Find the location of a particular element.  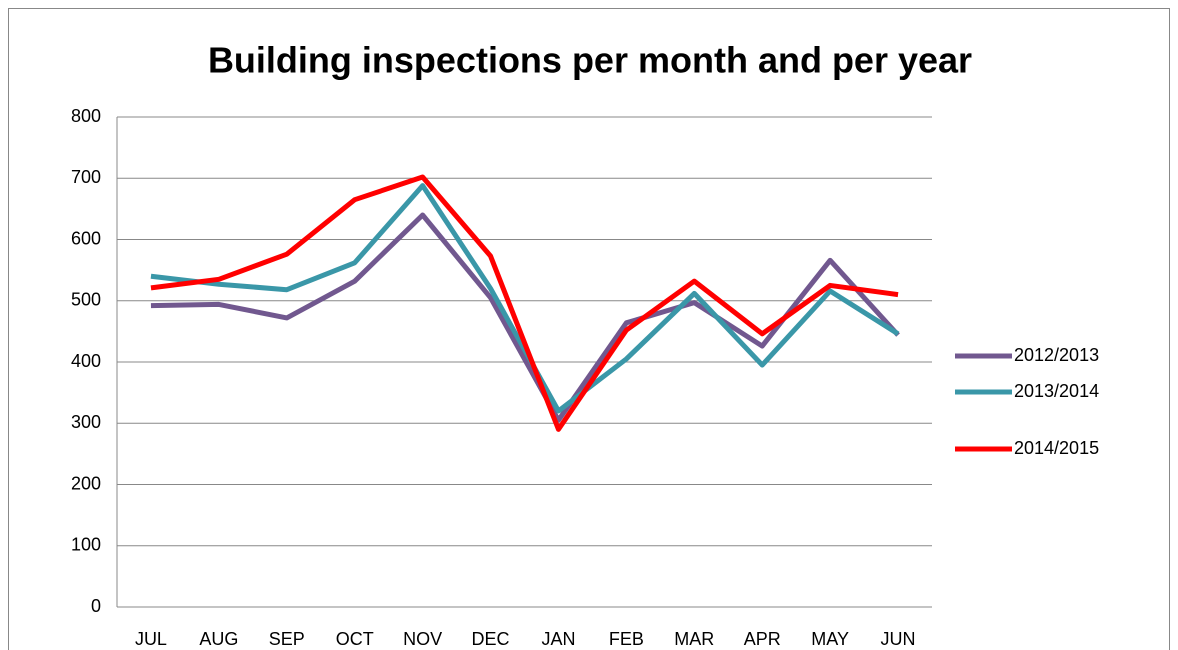

y-tick-label: 200 is located at coordinates (86, 483).